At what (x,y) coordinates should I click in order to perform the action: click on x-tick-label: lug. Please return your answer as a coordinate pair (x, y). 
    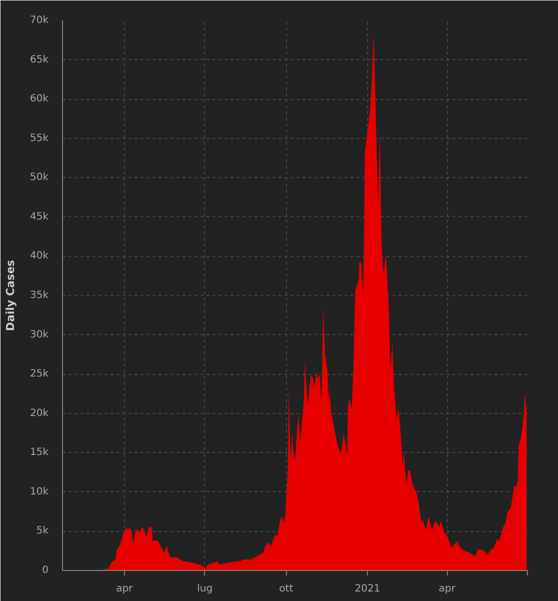
    Looking at the image, I should click on (205, 589).